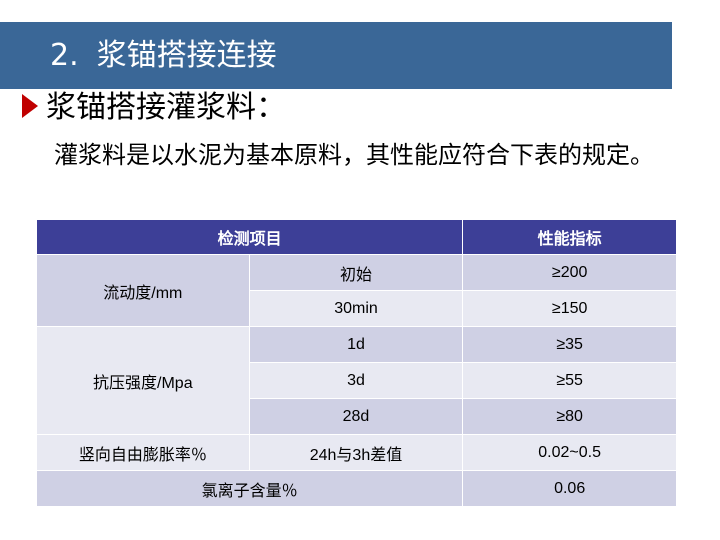  I want to click on value-cell: 0.02~0.5, so click(569, 452).